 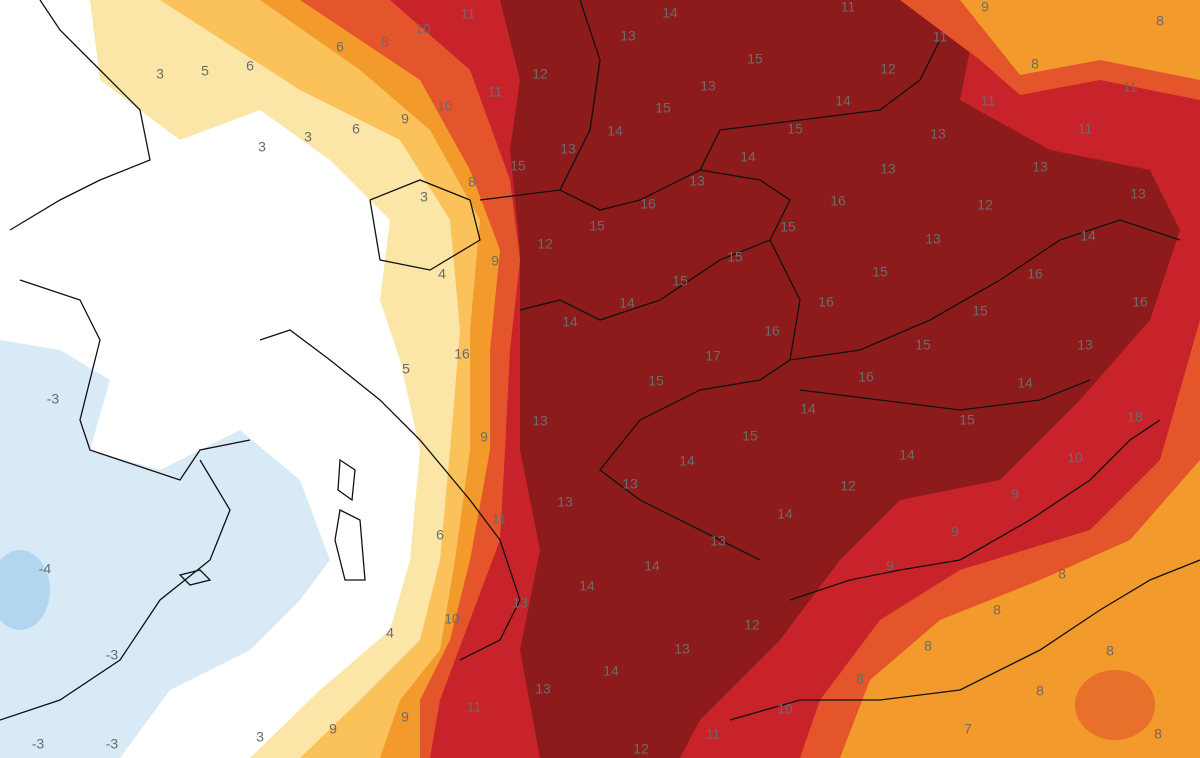 I want to click on anomaly-label: 18, so click(x=1135, y=417).